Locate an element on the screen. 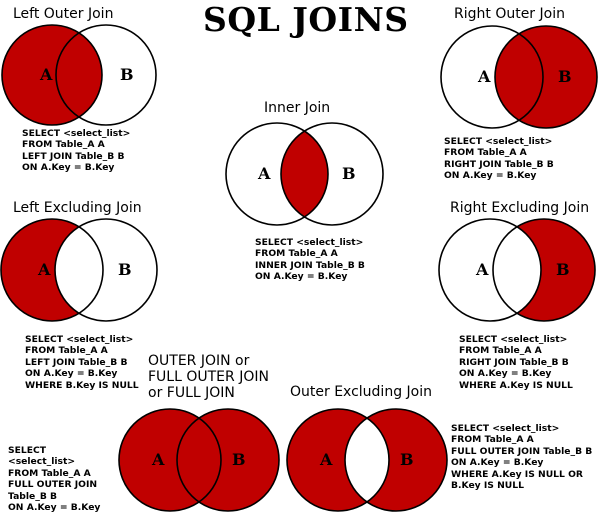  full-outer-join-title-line: FULL OUTER JOIN is located at coordinates (208, 377).